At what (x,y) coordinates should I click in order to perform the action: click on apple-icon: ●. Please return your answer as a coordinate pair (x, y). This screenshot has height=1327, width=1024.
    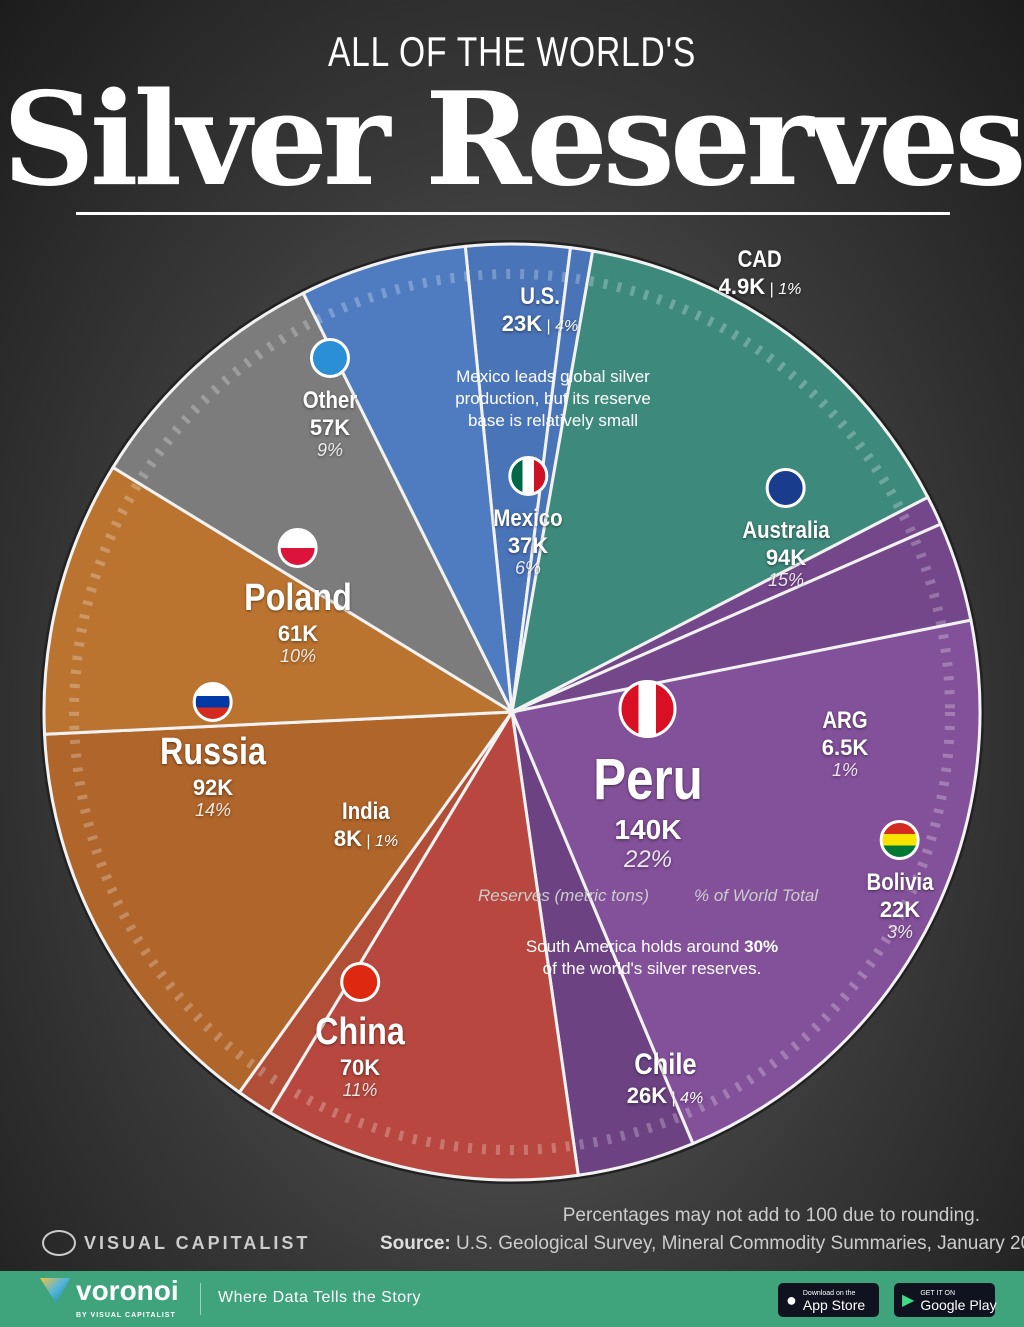
    Looking at the image, I should click on (791, 1299).